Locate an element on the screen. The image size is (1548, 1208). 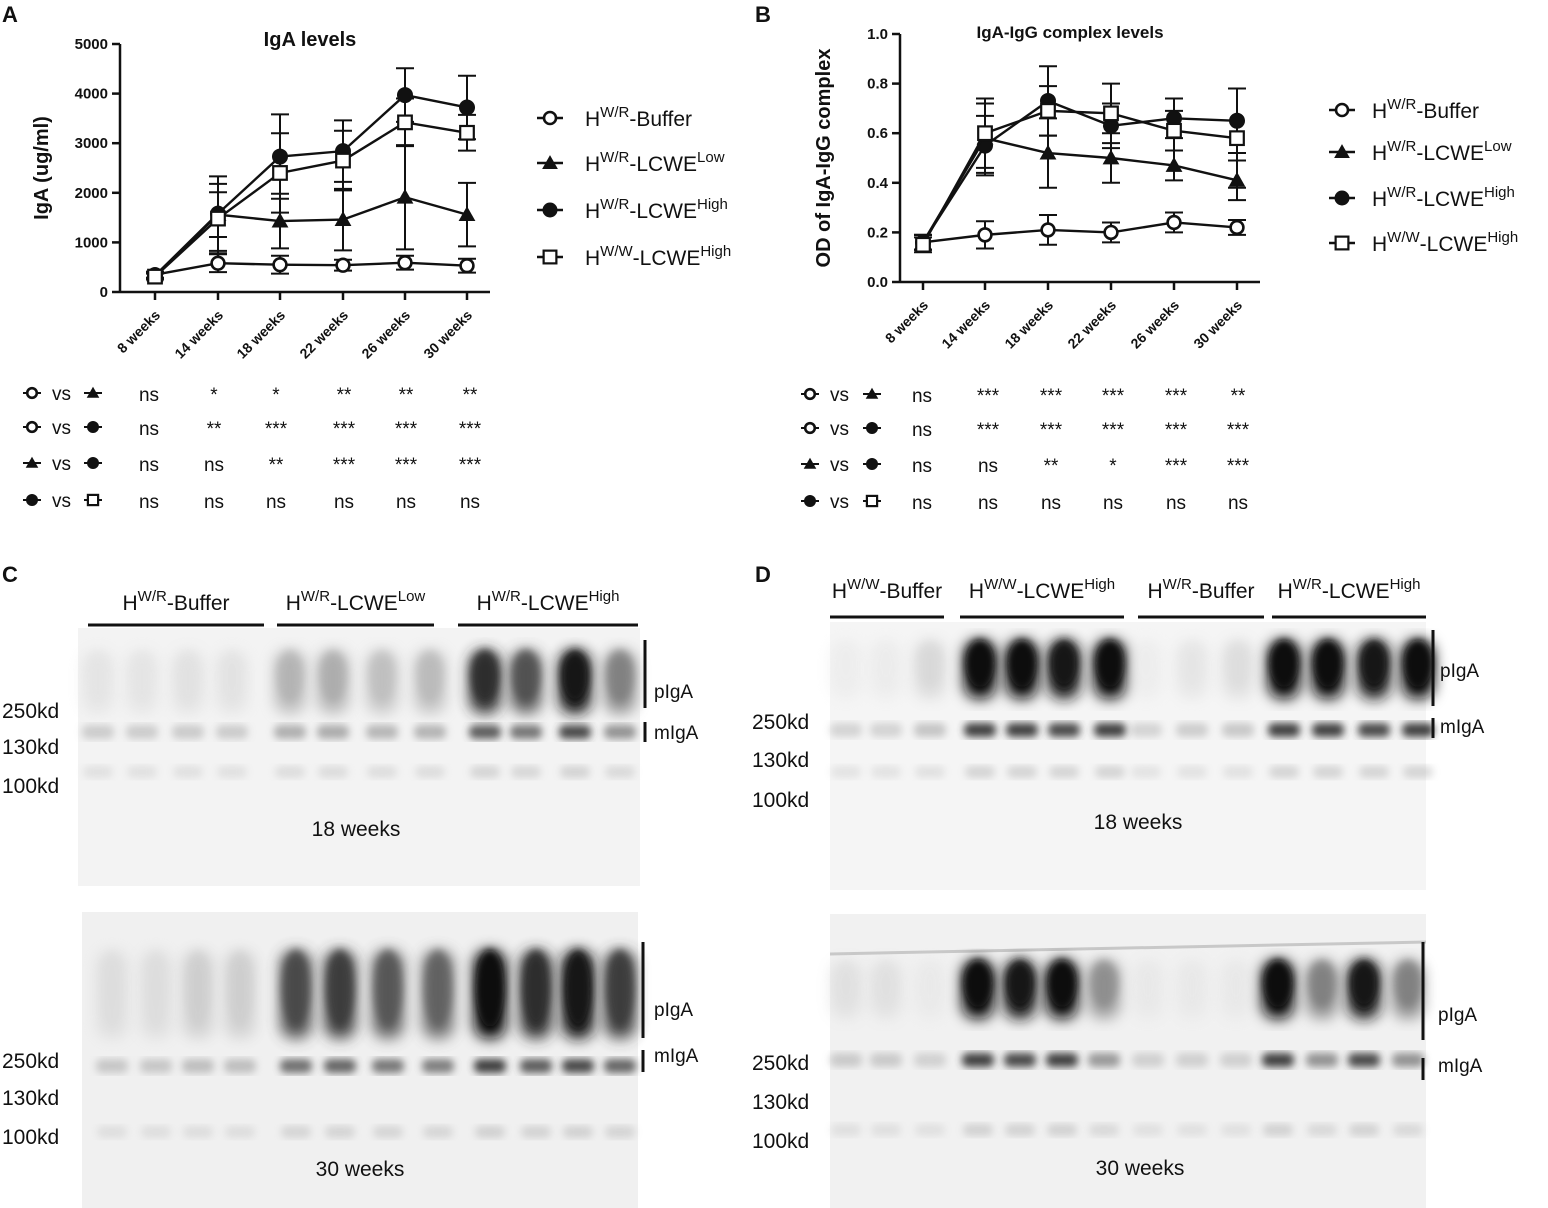
legend-item: HW/R-LCWELow is located at coordinates (1420, 151).